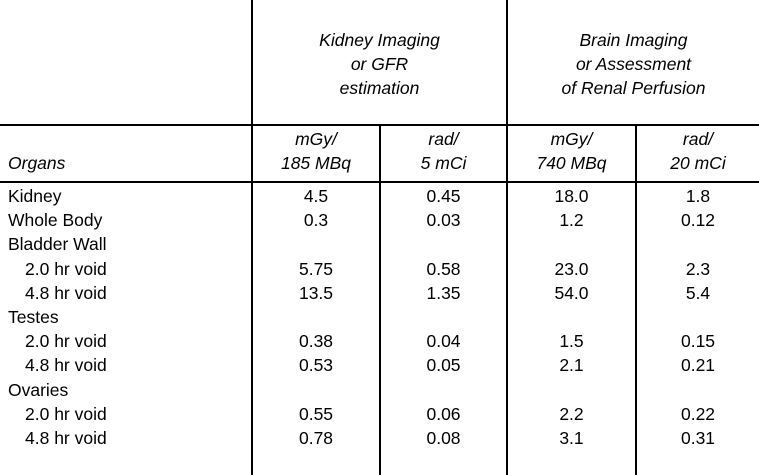  What do you see at coordinates (316, 438) in the screenshot?
I see `dose-value-cell: 0.78` at bounding box center [316, 438].